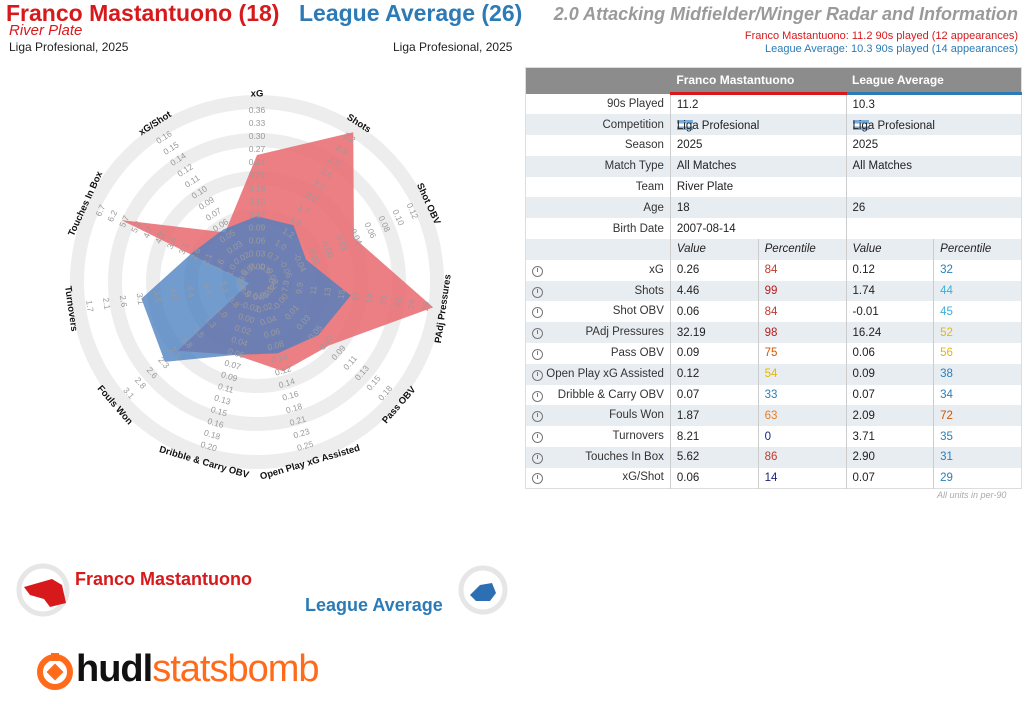 The height and width of the screenshot is (716, 1024). What do you see at coordinates (243, 330) in the screenshot?
I see `radar-tick-label: 0.02` at bounding box center [243, 330].